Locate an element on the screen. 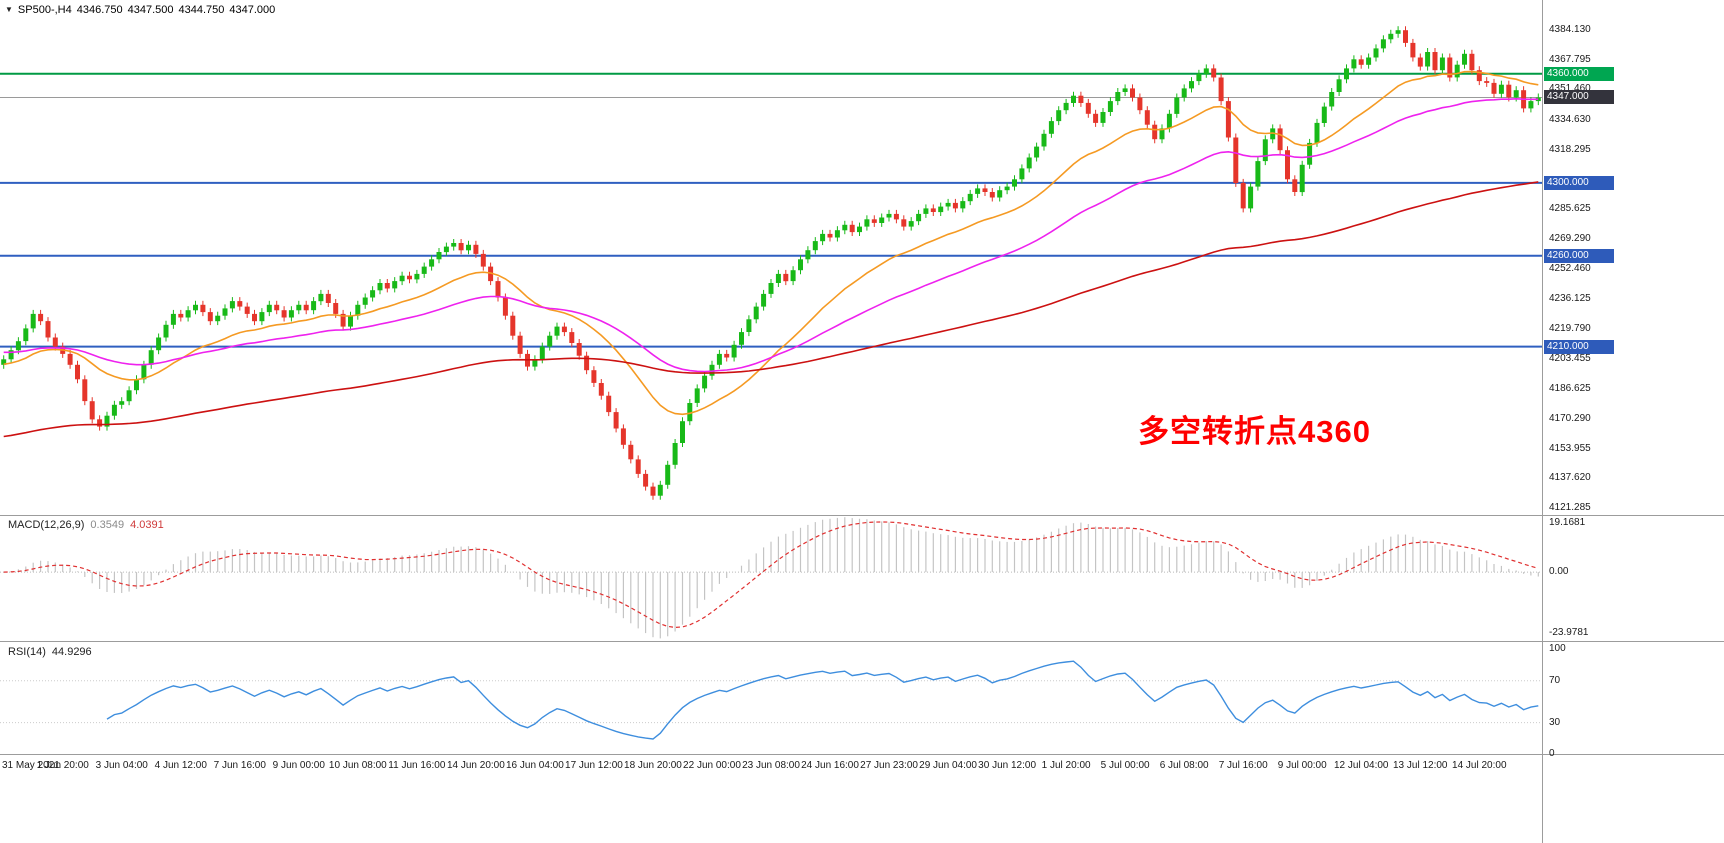 The width and height of the screenshot is (1724, 843). price-tick-label: 4318.295 is located at coordinates (1570, 149).